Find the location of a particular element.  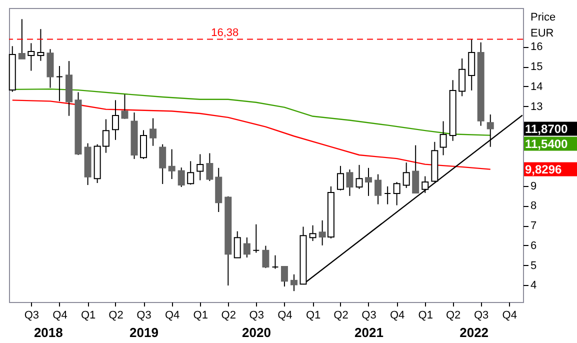

y-tick-label: 4 is located at coordinates (533, 286).